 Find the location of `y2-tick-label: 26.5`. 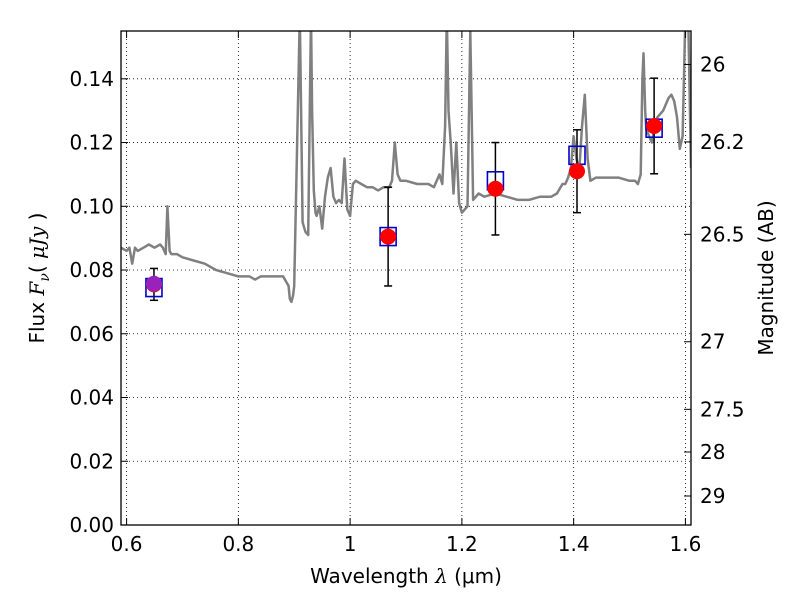

y2-tick-label: 26.5 is located at coordinates (722, 234).